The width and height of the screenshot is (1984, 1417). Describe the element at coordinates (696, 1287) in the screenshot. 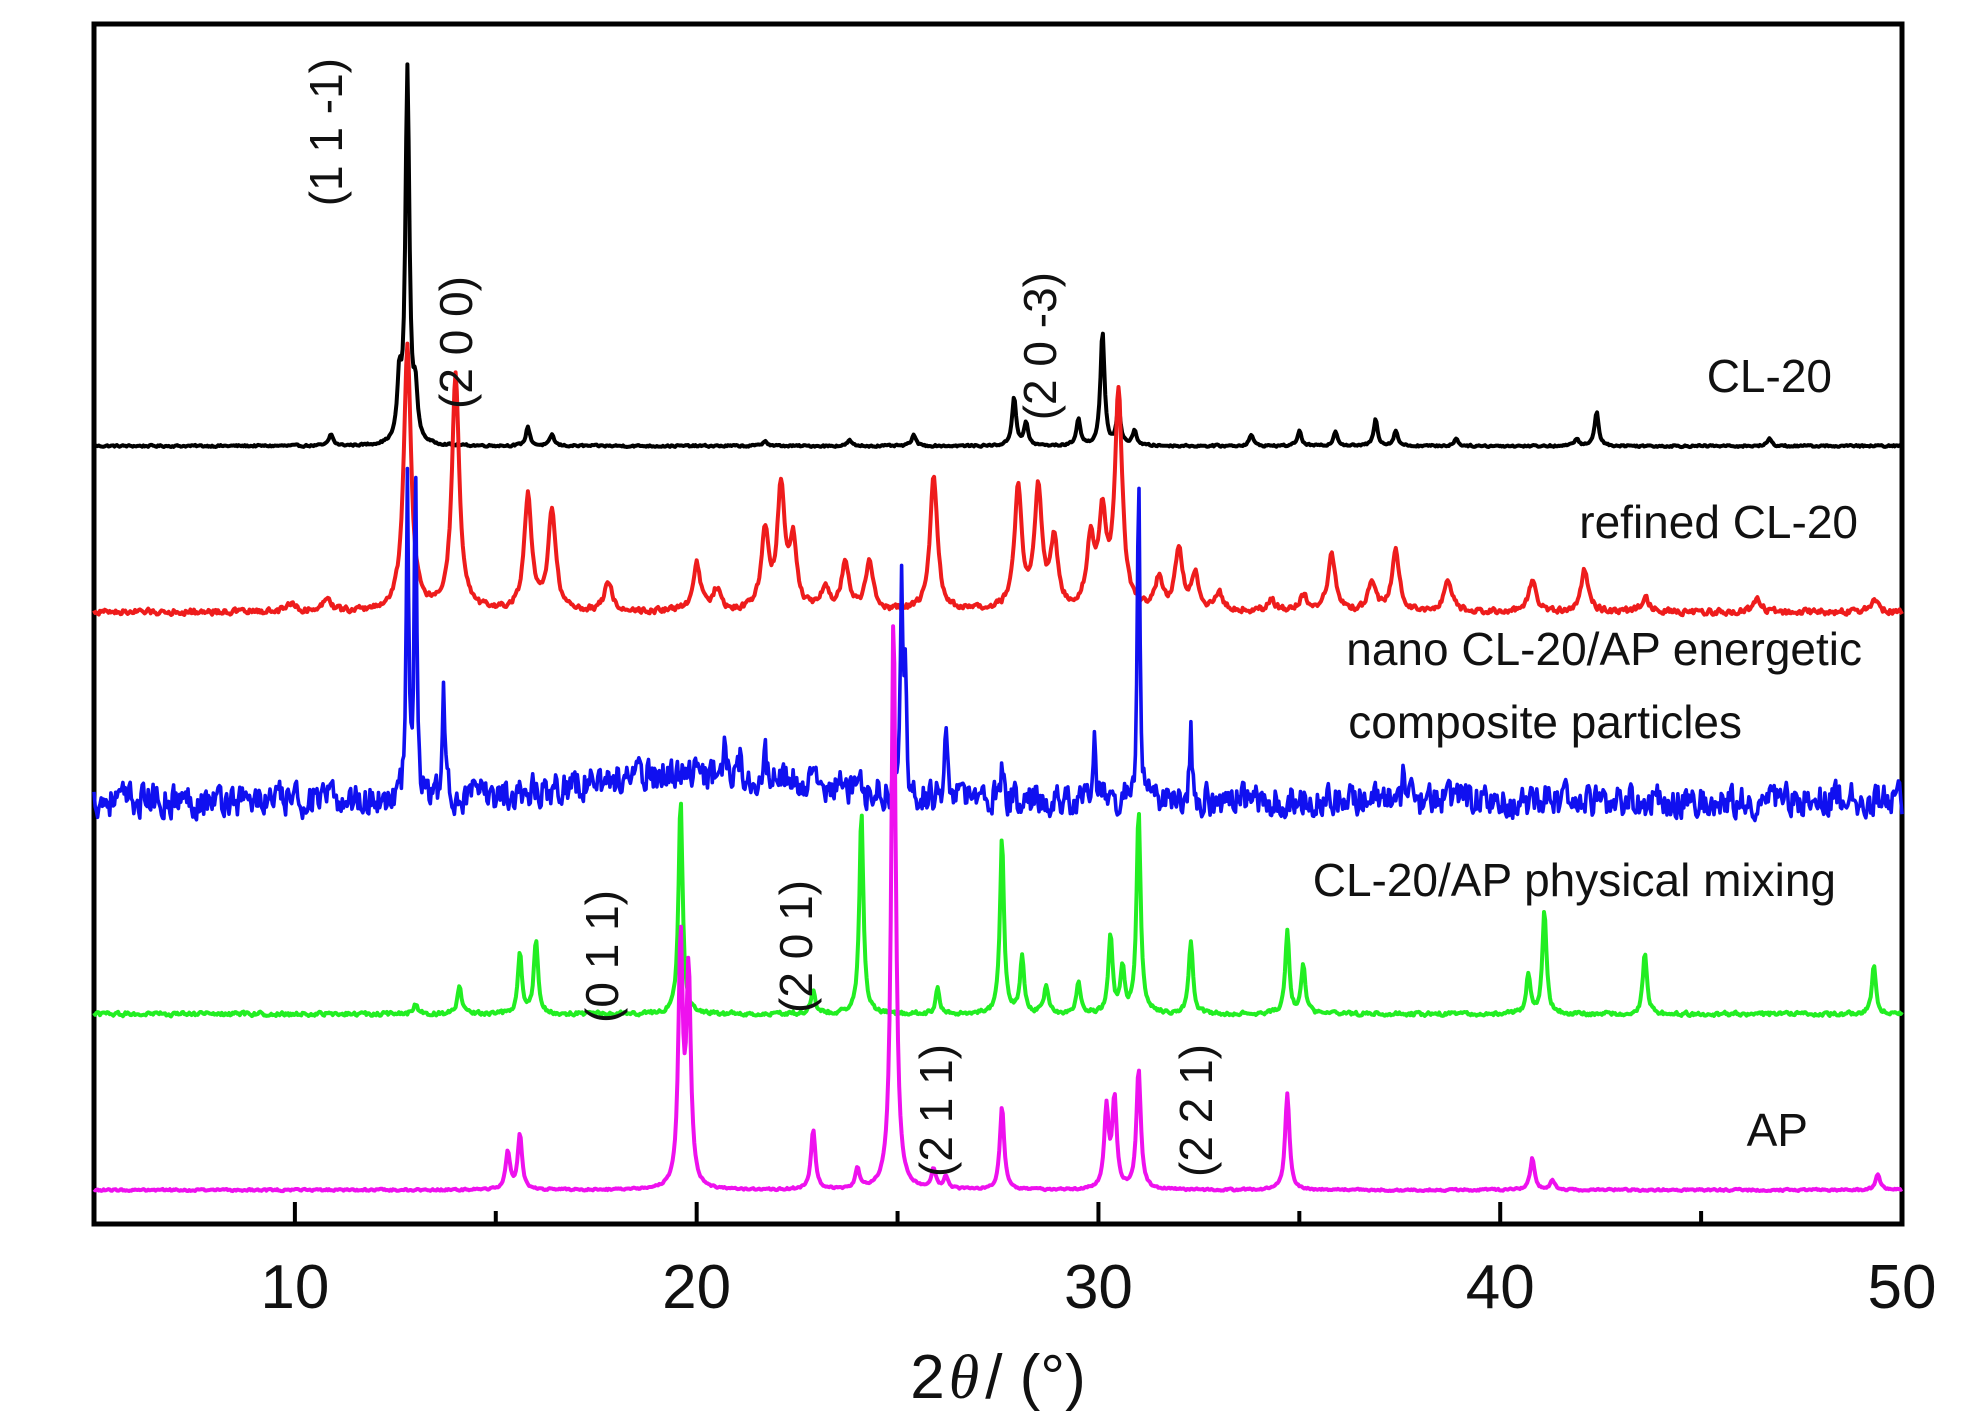

I see `x-tick-label: 20` at that location.